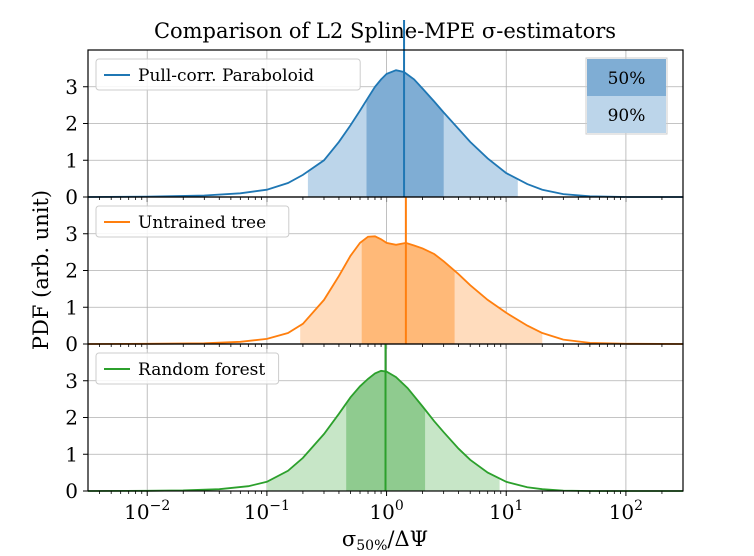 Image resolution: width=754 pixels, height=556 pixels. What do you see at coordinates (267, 511) in the screenshot?
I see `x-tick-label: 10⁻¹` at bounding box center [267, 511].